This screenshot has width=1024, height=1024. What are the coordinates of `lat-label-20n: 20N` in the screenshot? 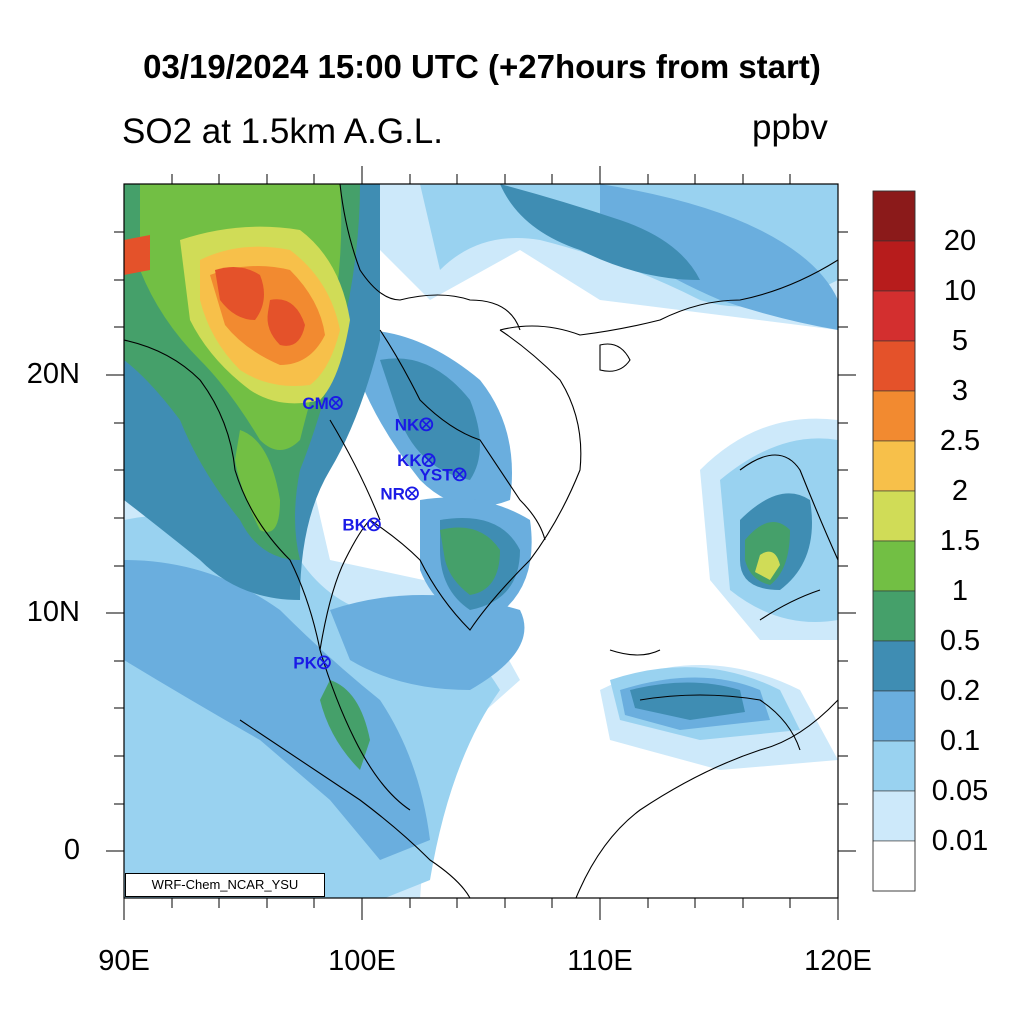 It's located at (53, 374).